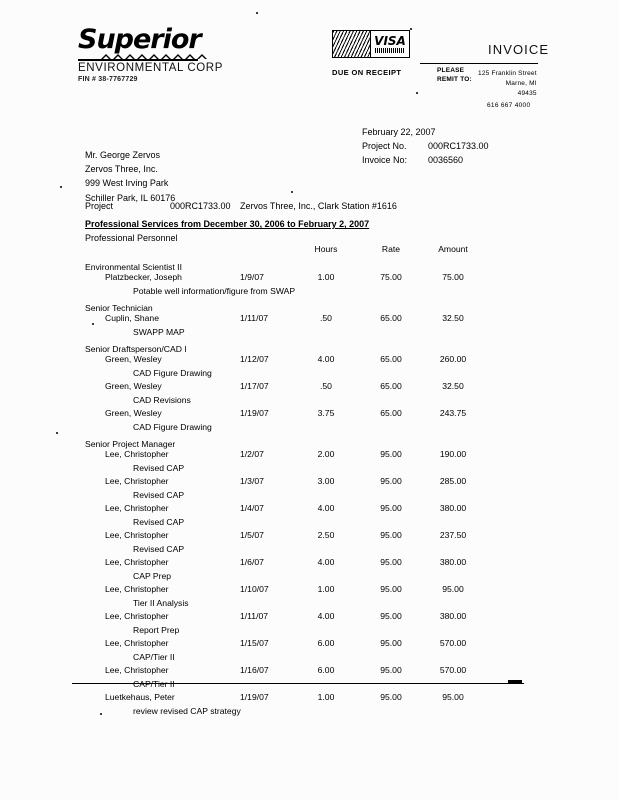  I want to click on bill-to-street: 999 West Irving Park, so click(127, 183).